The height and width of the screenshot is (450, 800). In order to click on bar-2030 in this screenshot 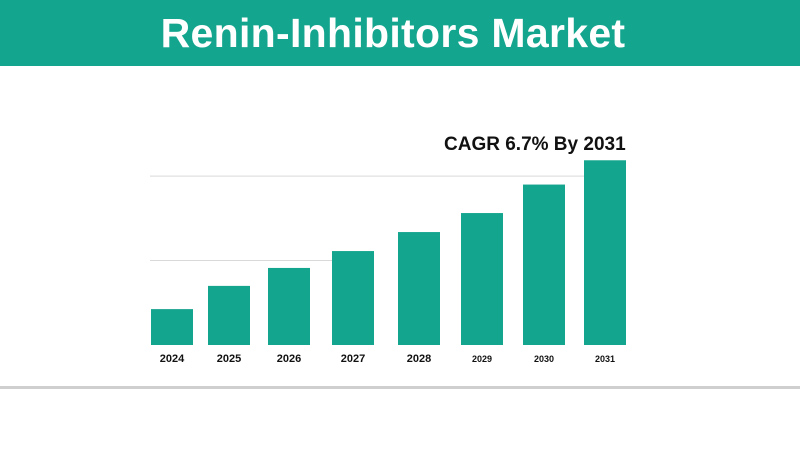, I will do `click(544, 264)`.